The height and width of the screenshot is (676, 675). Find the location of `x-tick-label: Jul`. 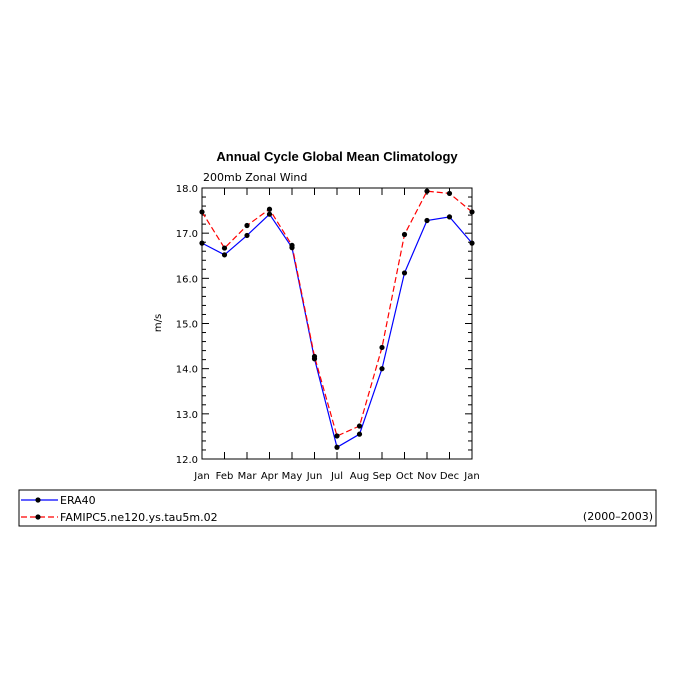

x-tick-label: Jul is located at coordinates (336, 476).